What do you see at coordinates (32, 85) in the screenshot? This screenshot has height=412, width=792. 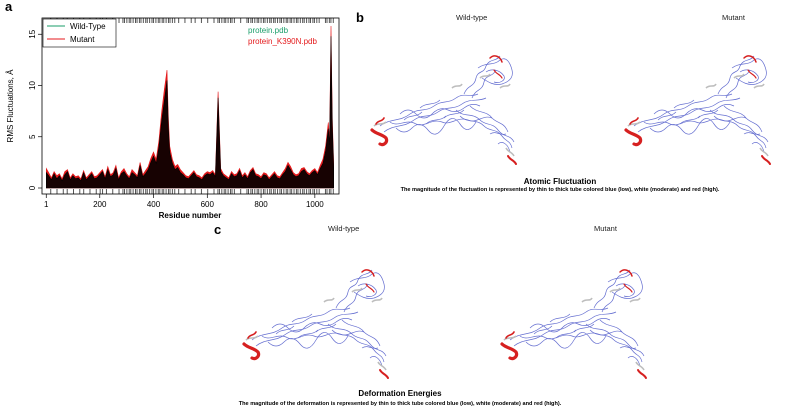 I see `y-tick-label: 10` at bounding box center [32, 85].